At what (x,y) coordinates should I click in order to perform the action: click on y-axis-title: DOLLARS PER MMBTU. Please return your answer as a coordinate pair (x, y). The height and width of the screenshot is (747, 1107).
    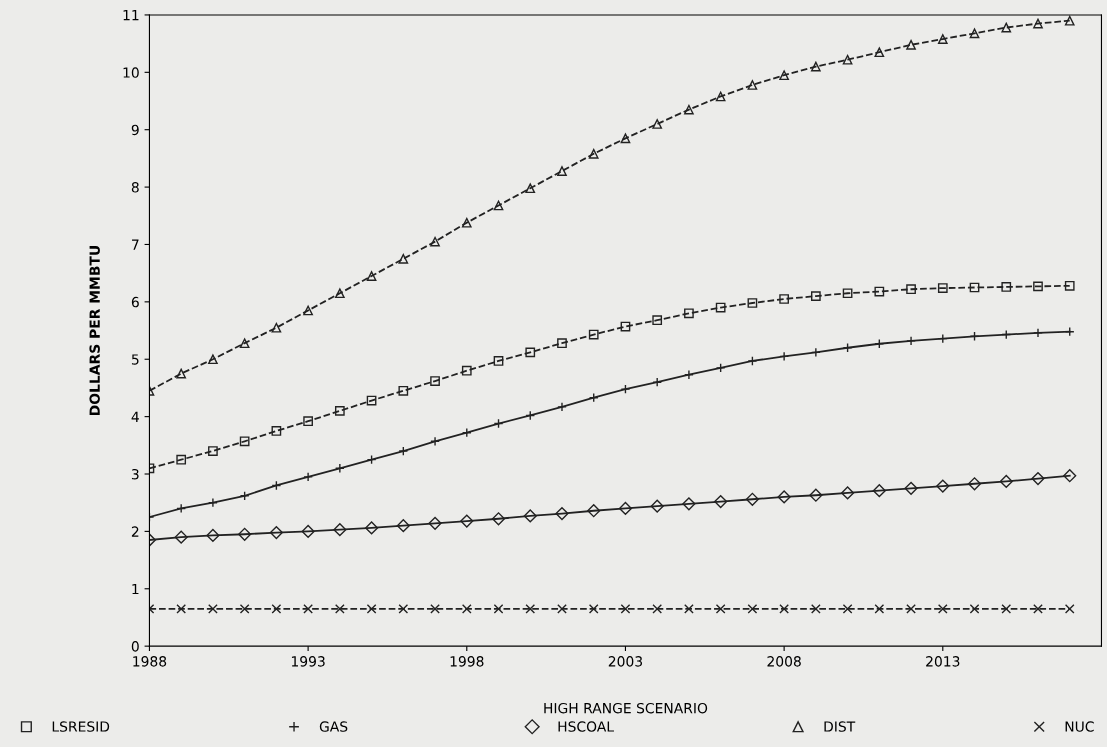
    Looking at the image, I should click on (94, 331).